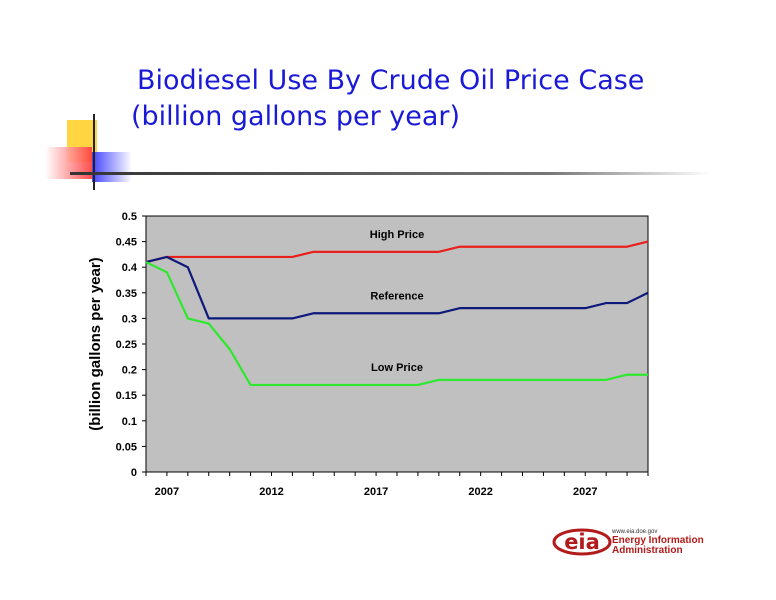  I want to click on x-tick-label: 2017, so click(376, 492).